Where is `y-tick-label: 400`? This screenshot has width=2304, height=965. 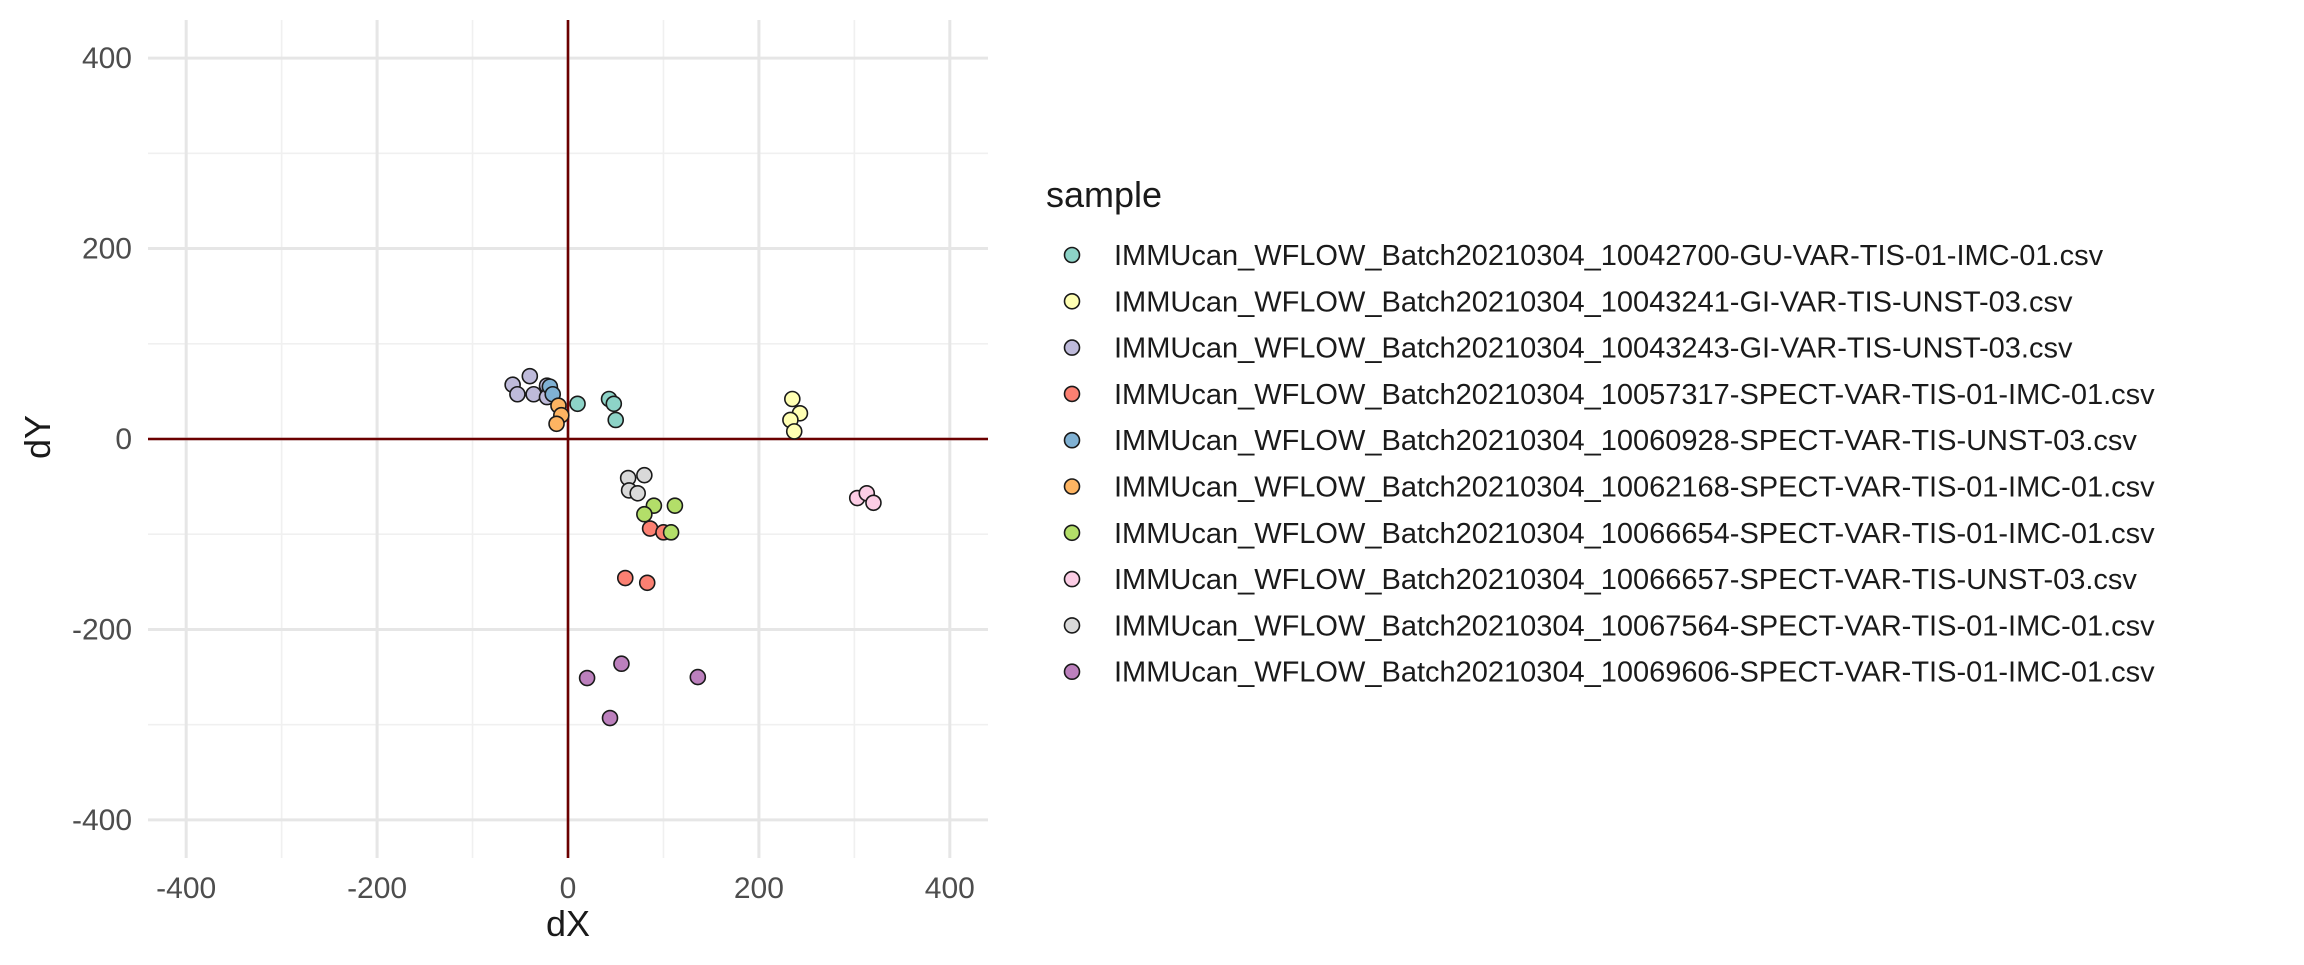
y-tick-label: 400 is located at coordinates (107, 58).